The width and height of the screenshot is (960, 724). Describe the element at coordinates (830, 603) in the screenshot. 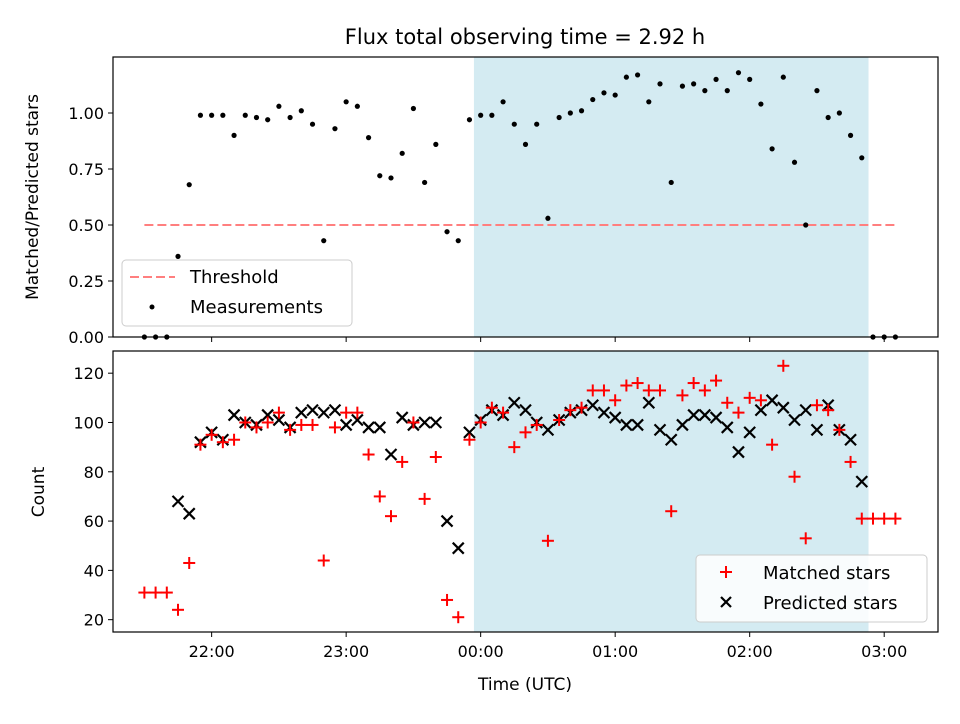

I see `legend-predicted-label: Predicted stars` at that location.